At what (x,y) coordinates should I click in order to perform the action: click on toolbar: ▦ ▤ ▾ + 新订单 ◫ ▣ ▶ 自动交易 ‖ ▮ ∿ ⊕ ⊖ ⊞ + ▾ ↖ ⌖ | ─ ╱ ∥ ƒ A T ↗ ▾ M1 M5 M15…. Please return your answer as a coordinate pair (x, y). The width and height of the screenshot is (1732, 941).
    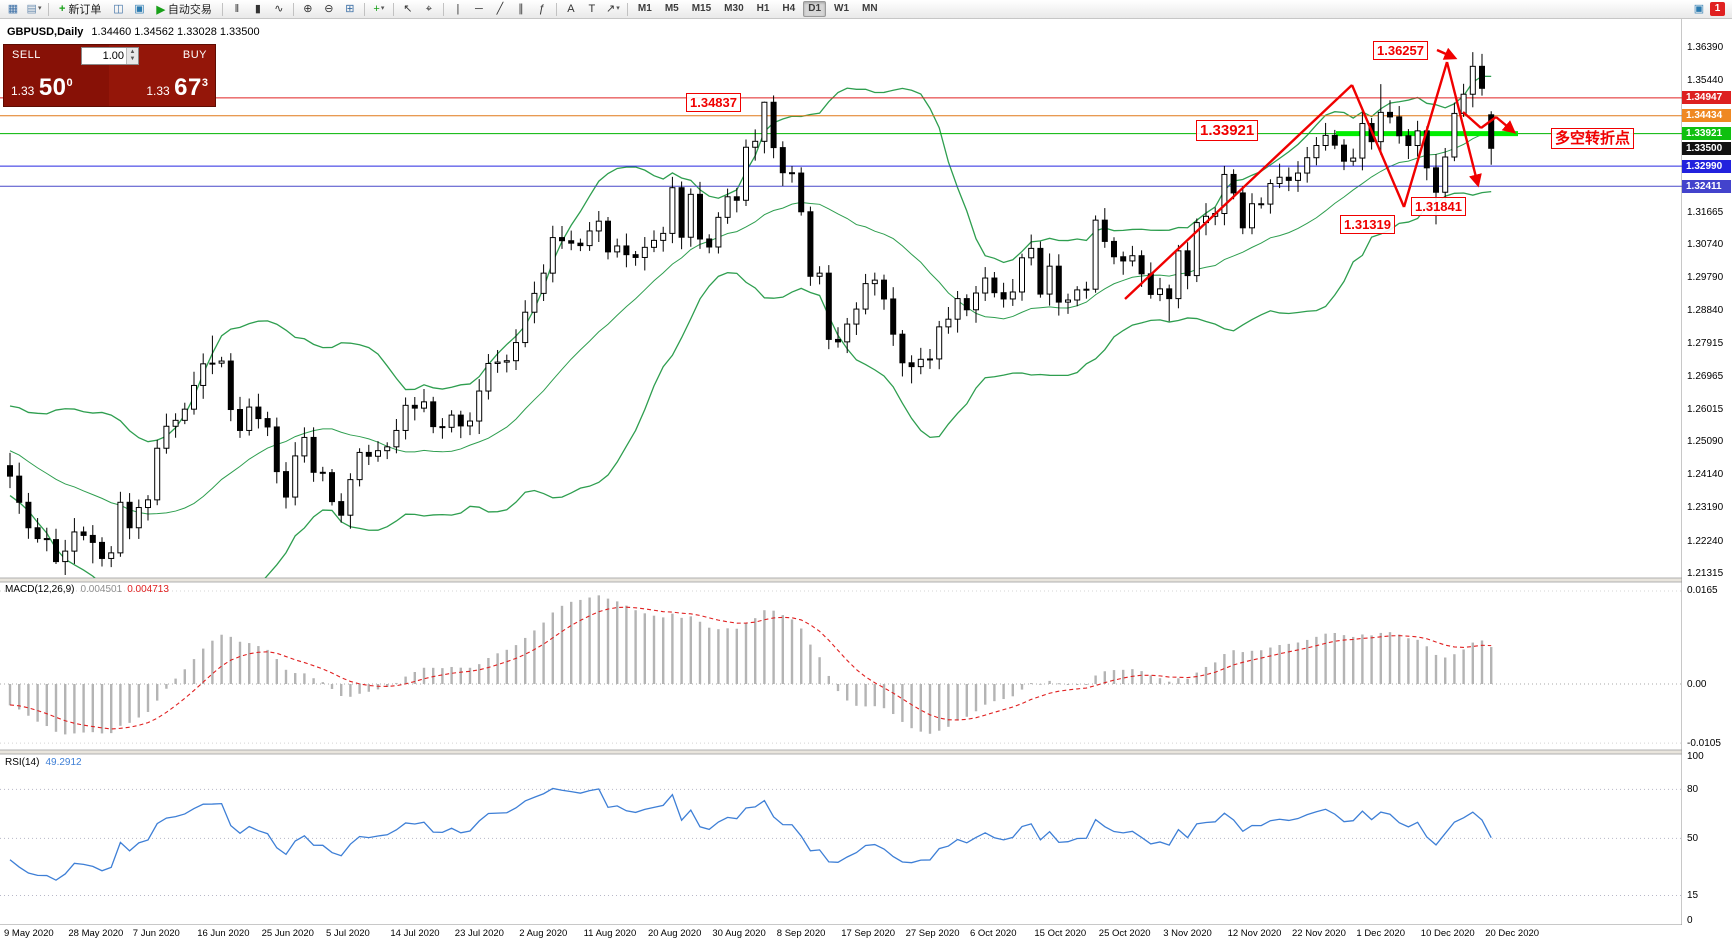
    Looking at the image, I should click on (866, 9).